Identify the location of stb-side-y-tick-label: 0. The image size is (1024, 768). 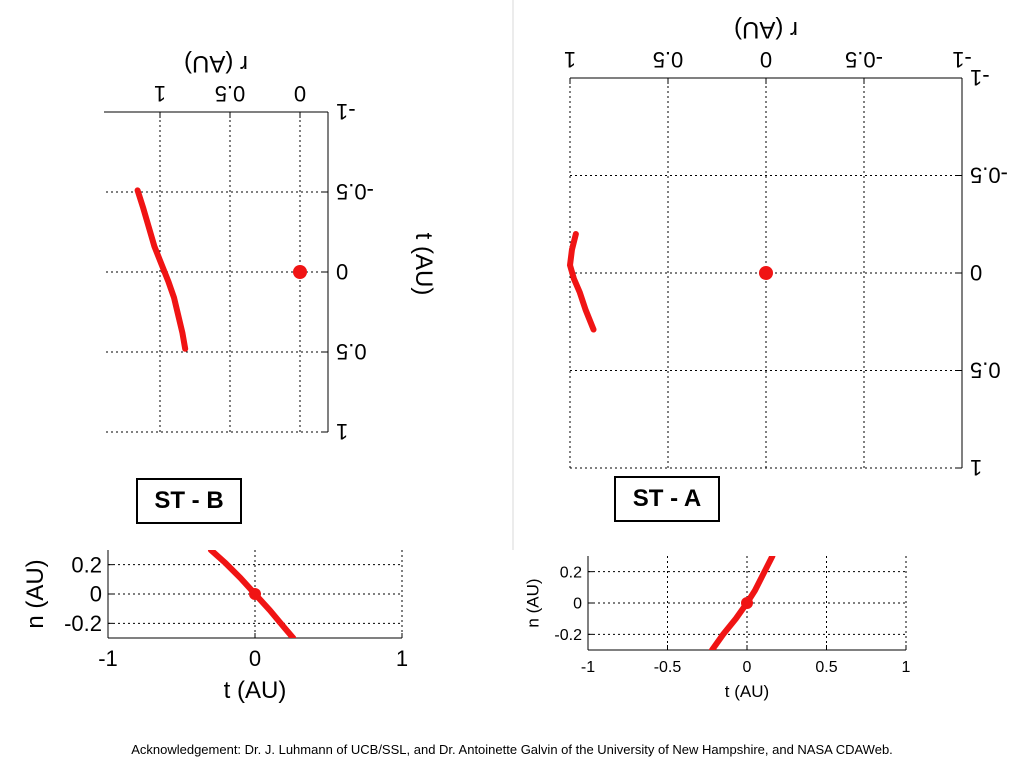
(96, 594).